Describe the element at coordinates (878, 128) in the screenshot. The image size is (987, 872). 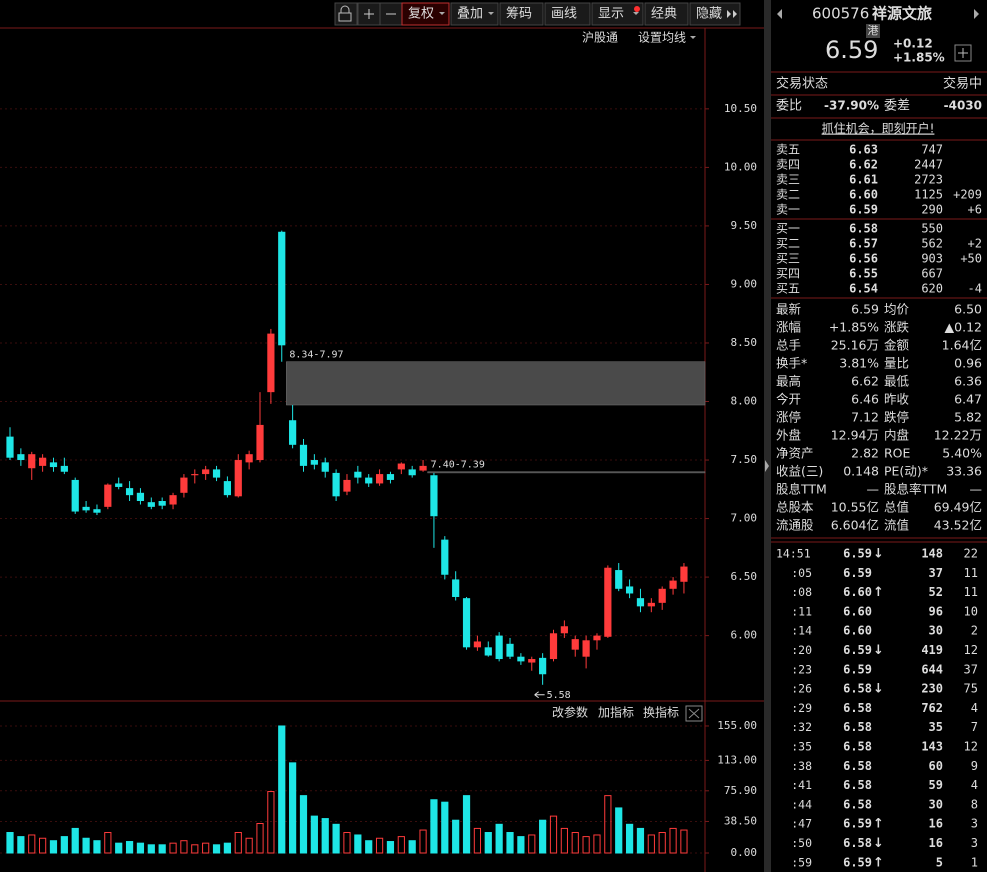
I see `open-account-banner: 抓住机会，即刻开户!` at that location.